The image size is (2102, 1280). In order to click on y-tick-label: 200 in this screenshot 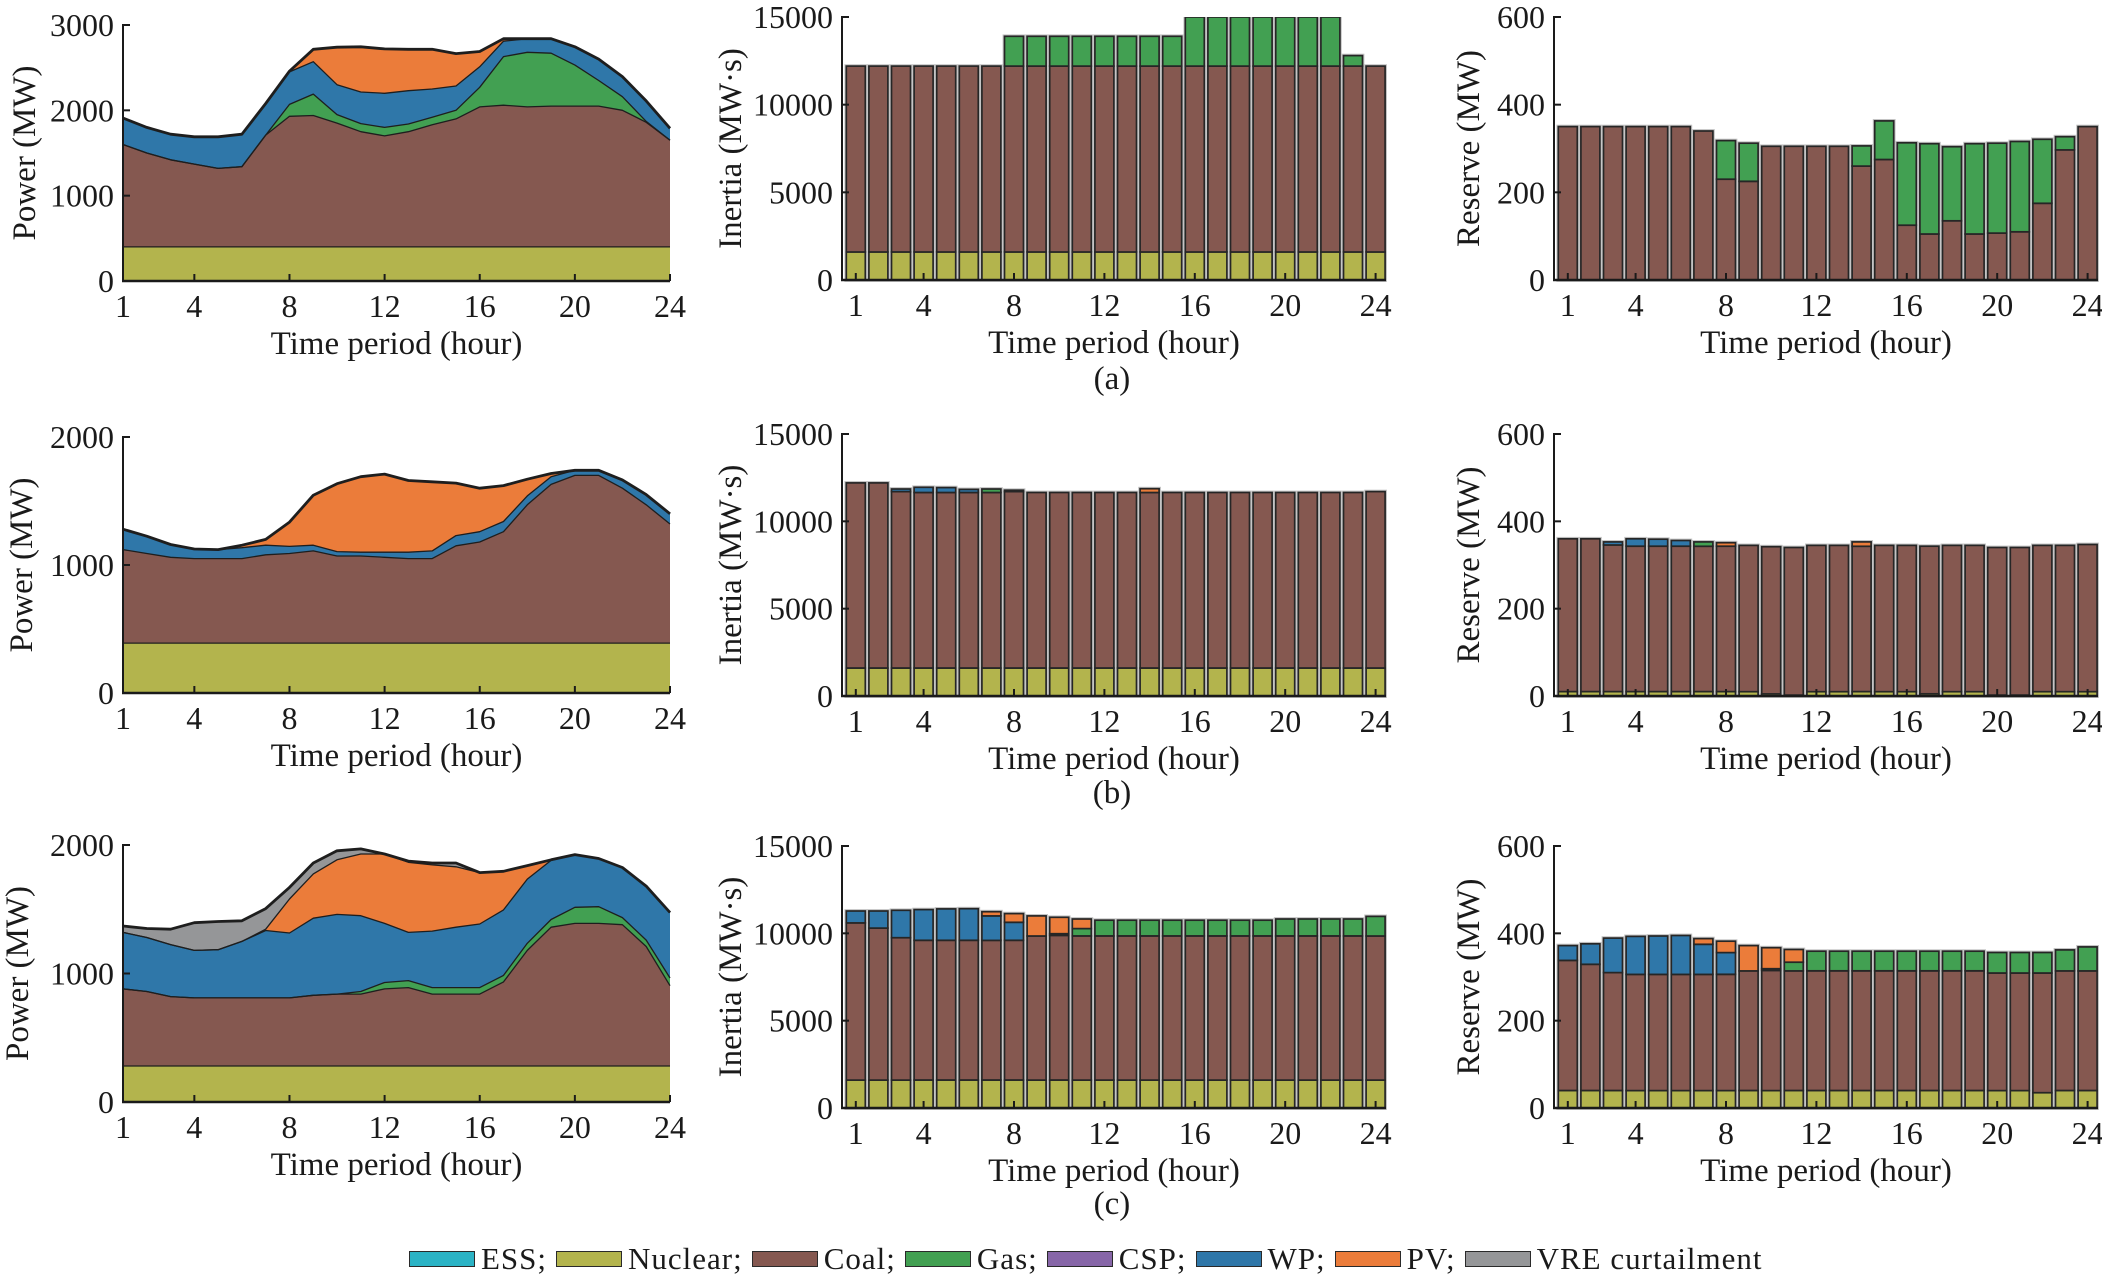, I will do `click(1521, 609)`.